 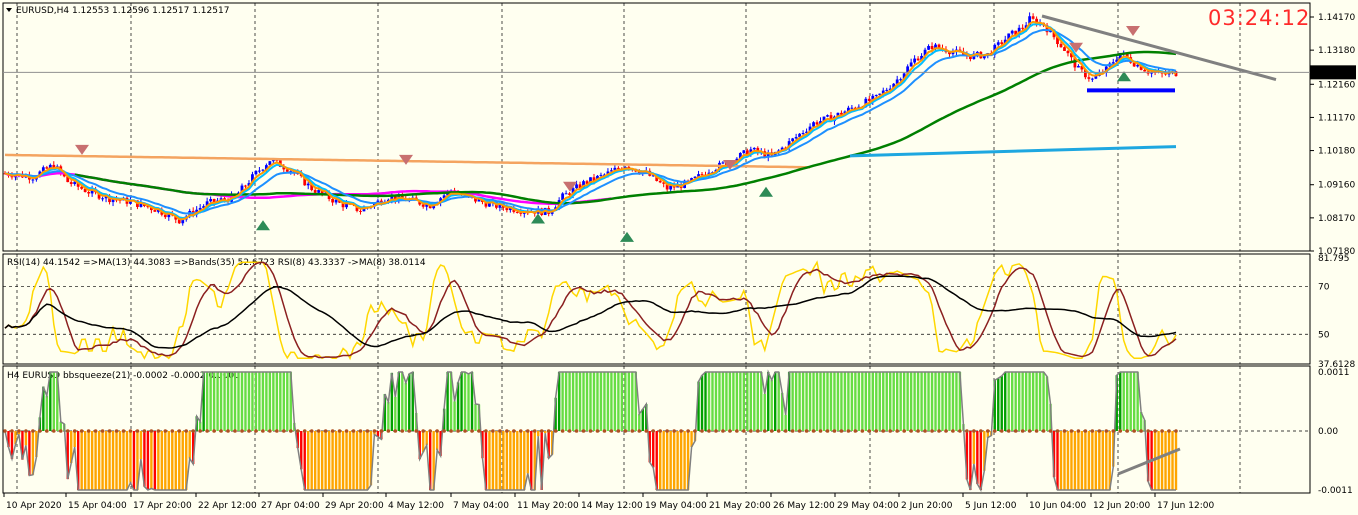 What do you see at coordinates (1336, 152) in the screenshot?
I see `price-axis-label: 1.10180` at bounding box center [1336, 152].